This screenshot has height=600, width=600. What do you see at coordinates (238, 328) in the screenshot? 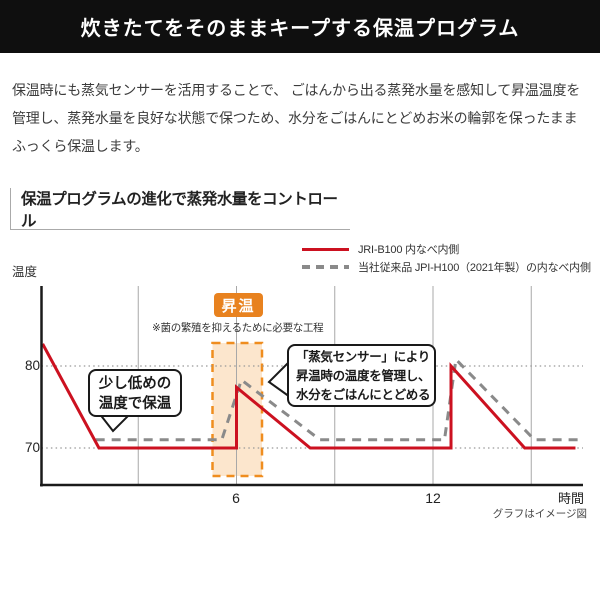
I see `temperature-rise-note: ※菌の繁殖を抑えるために必要な工程` at bounding box center [238, 328].